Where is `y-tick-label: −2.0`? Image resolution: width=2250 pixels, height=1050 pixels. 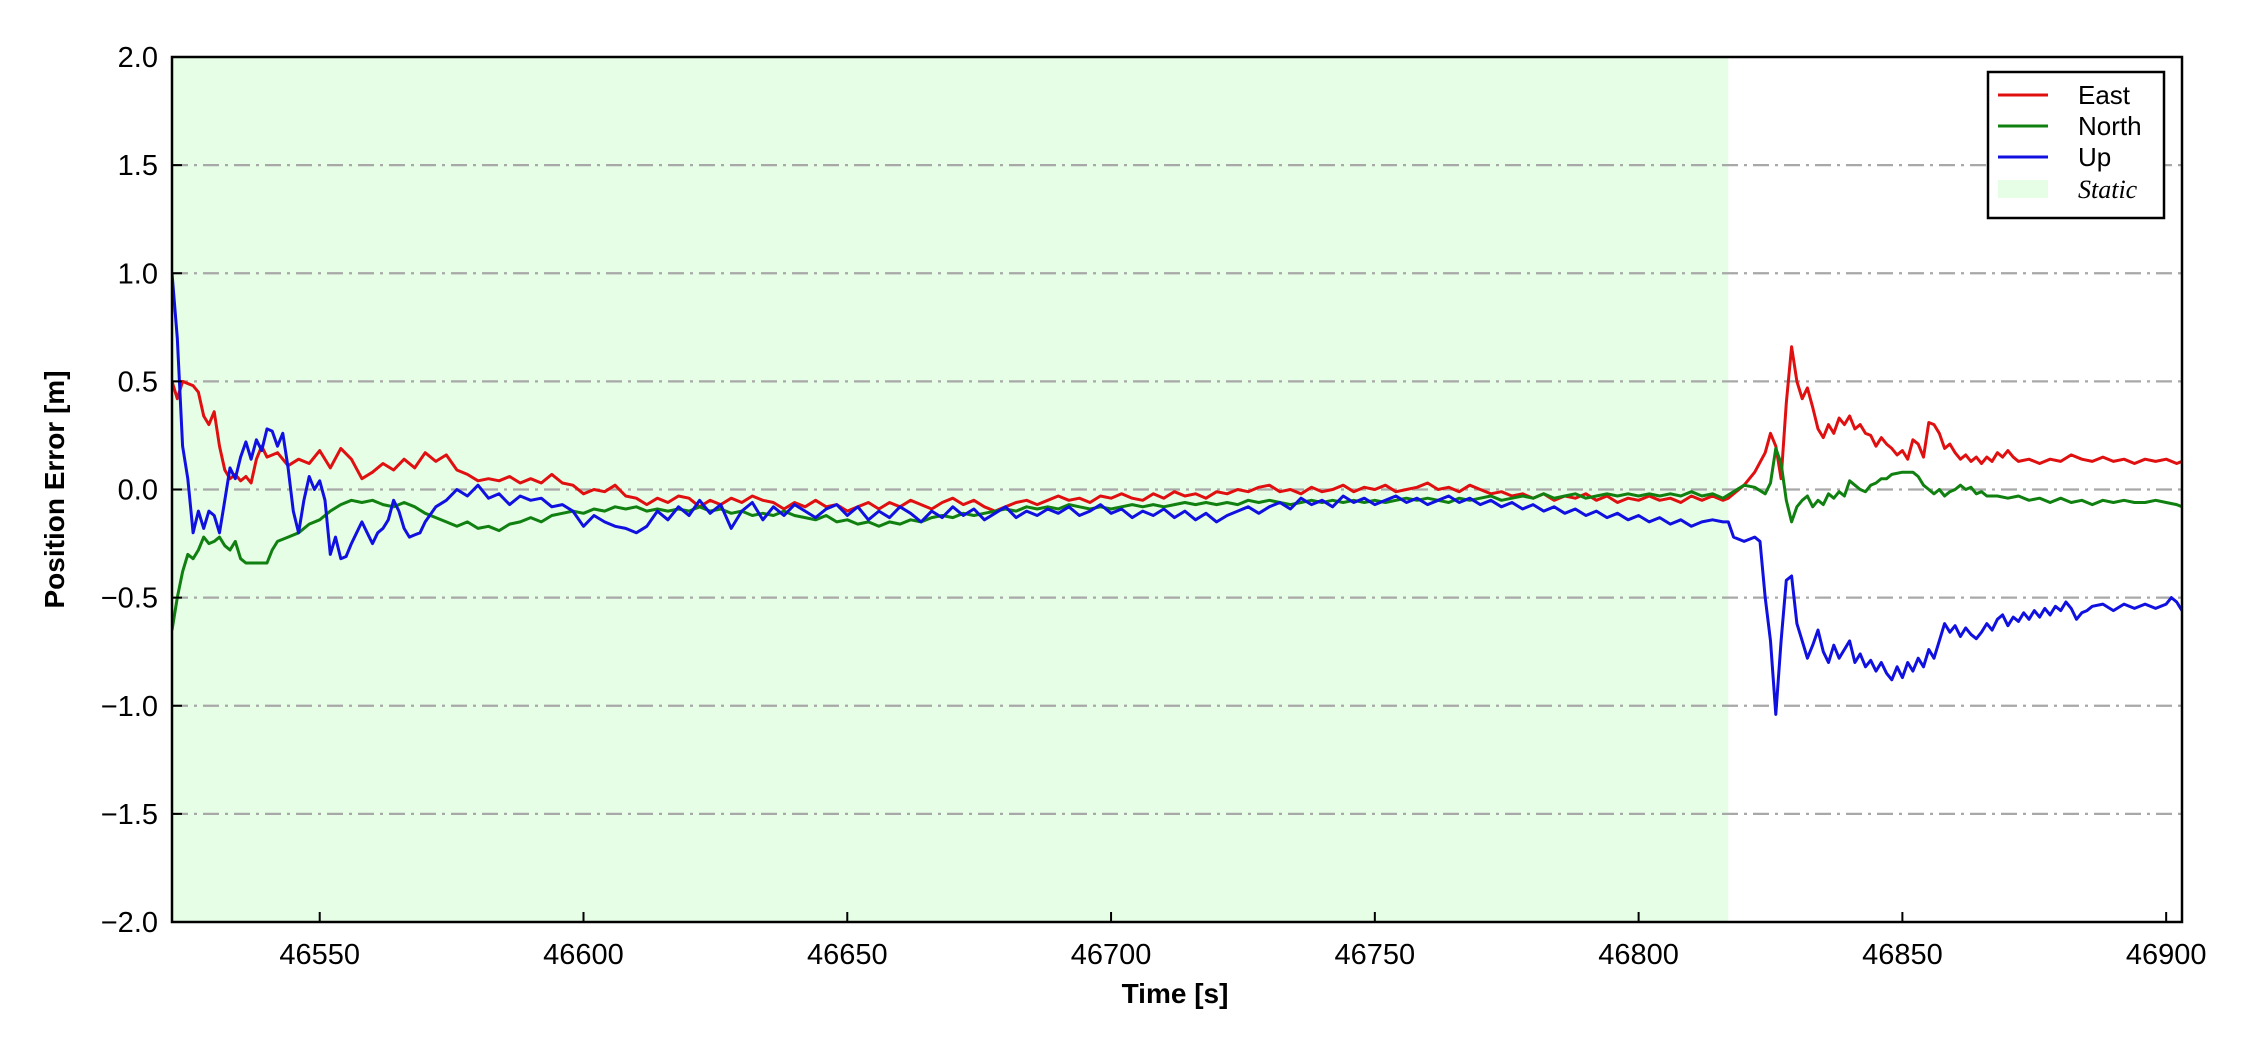 y-tick-label: −2.0 is located at coordinates (129, 923).